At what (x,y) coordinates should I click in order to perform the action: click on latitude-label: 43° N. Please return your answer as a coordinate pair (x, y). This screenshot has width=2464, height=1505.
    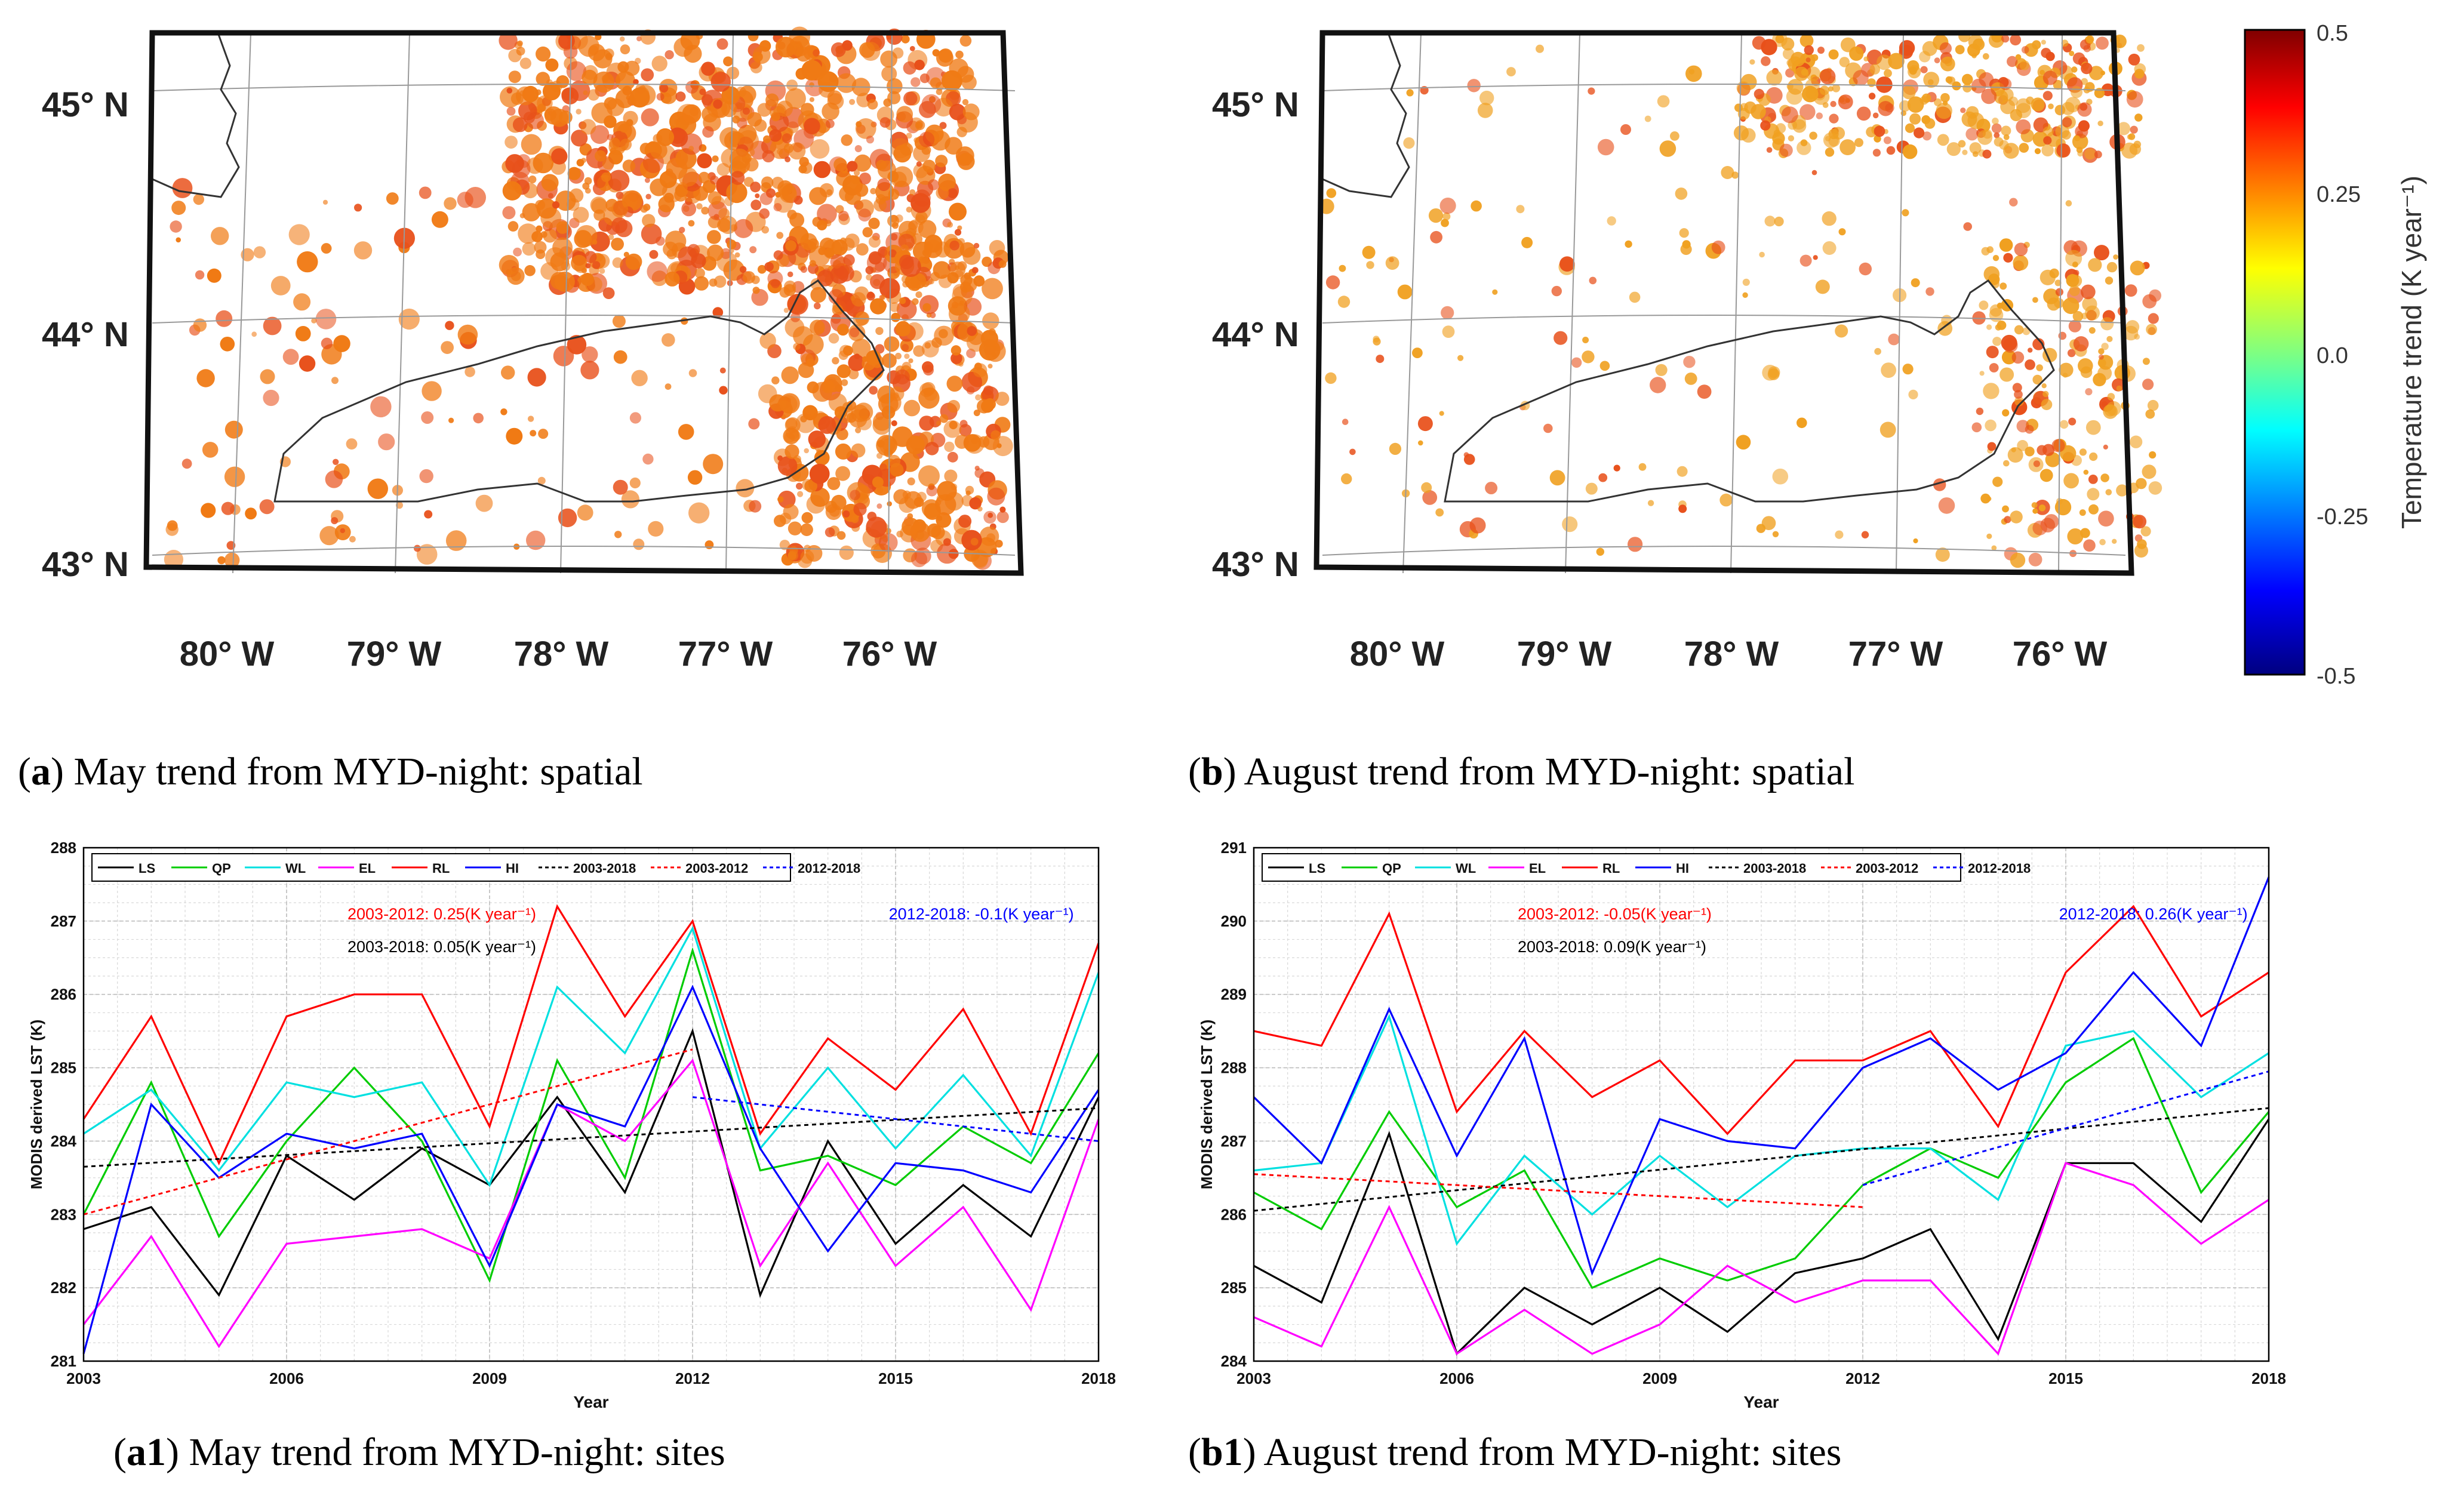
    Looking at the image, I should click on (85, 564).